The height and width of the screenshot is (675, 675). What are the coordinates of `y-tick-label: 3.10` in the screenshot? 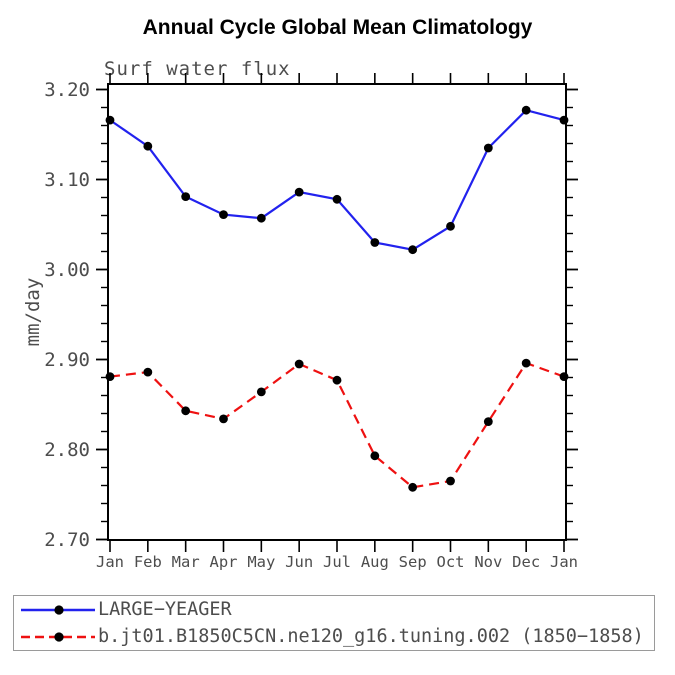 It's located at (67, 180).